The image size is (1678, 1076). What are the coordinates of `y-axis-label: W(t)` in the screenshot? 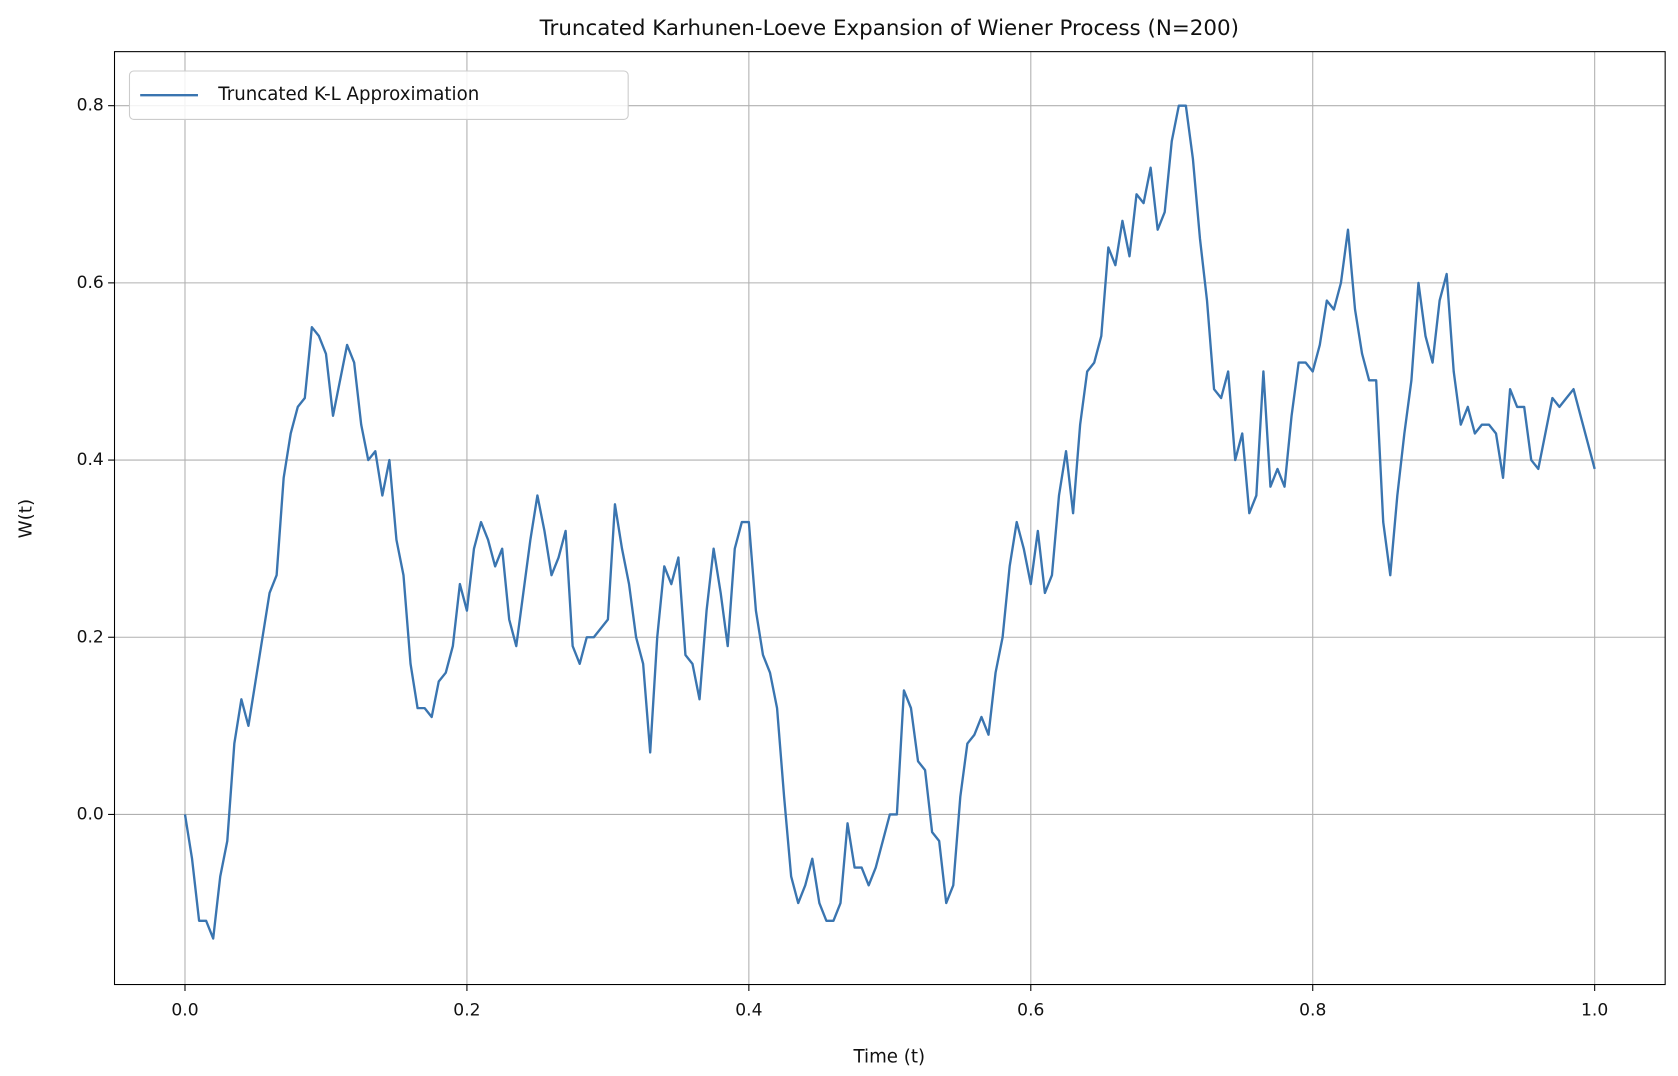 It's located at (26, 519).